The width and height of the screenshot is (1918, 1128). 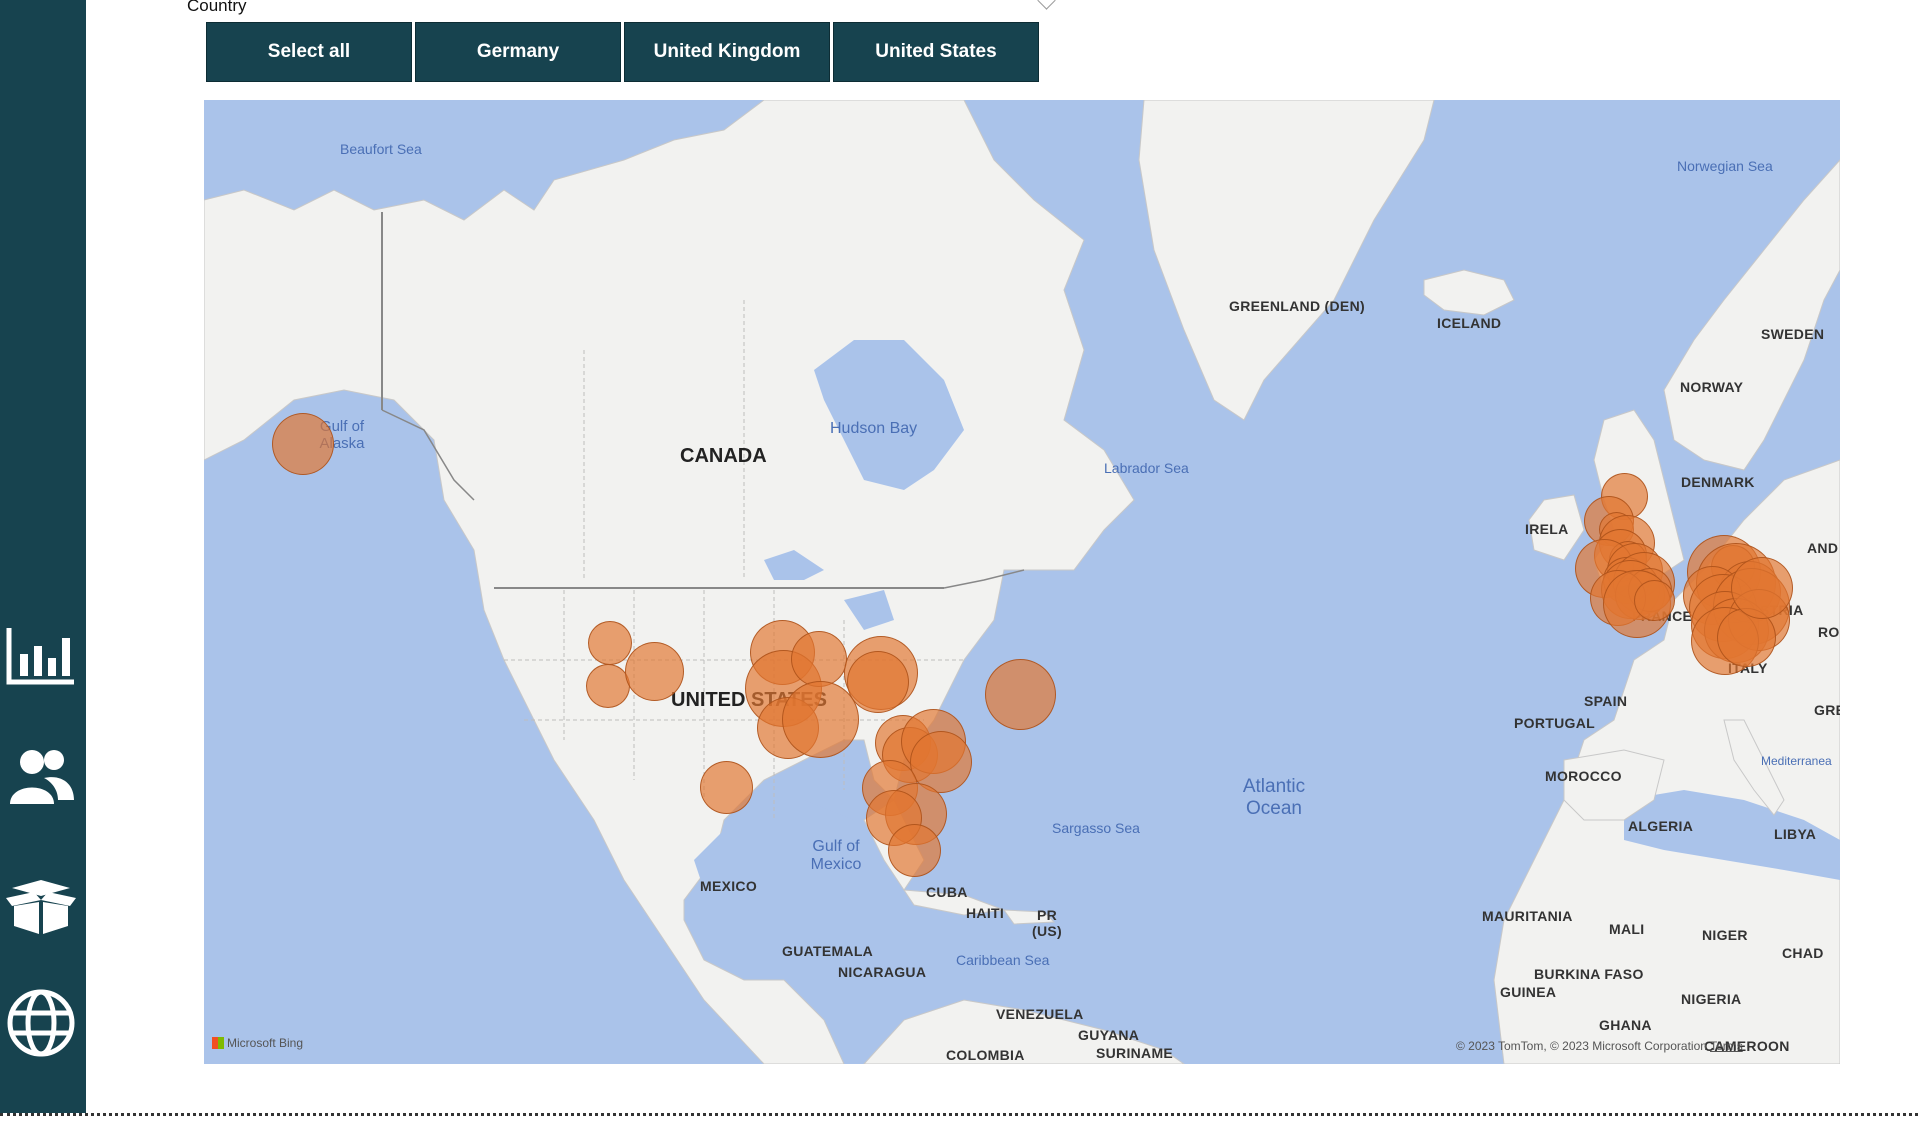 I want to click on slicer-option-germany: Germany, so click(x=518, y=52).